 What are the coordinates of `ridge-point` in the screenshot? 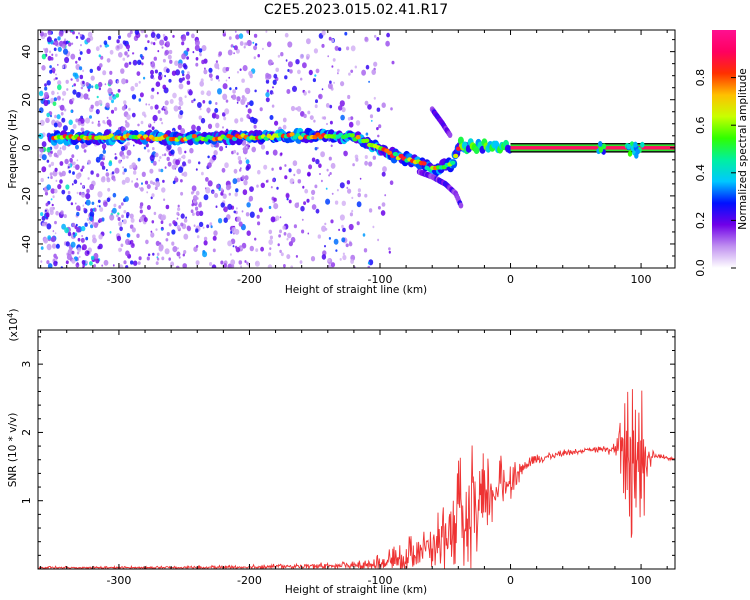 It's located at (460, 140).